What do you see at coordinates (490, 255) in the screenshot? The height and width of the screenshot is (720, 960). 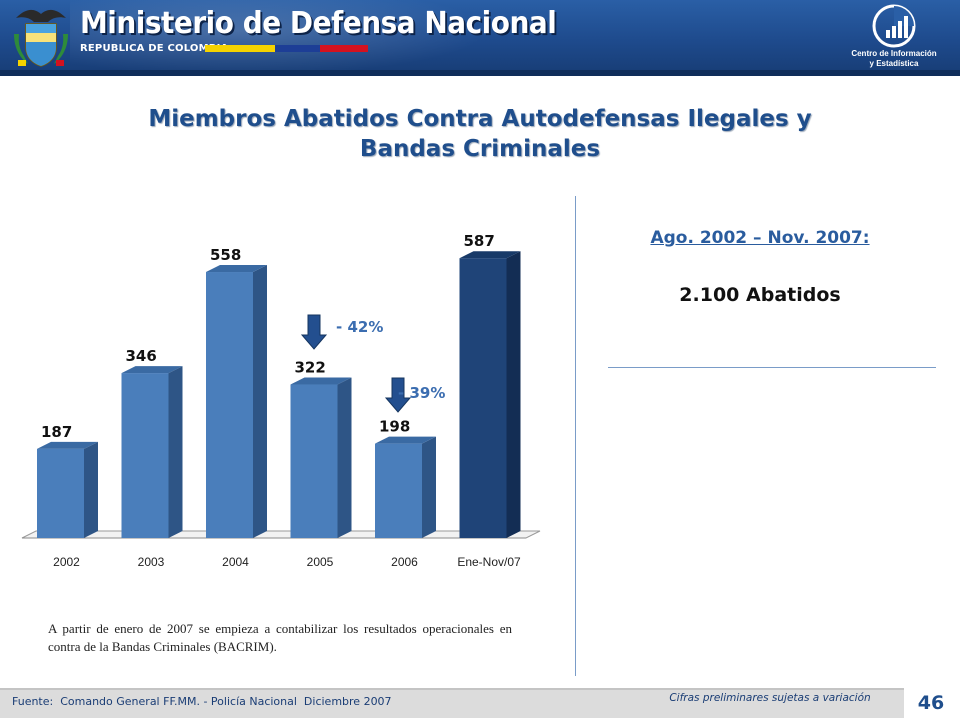 I see `bar-top-Ene-Nov/07` at bounding box center [490, 255].